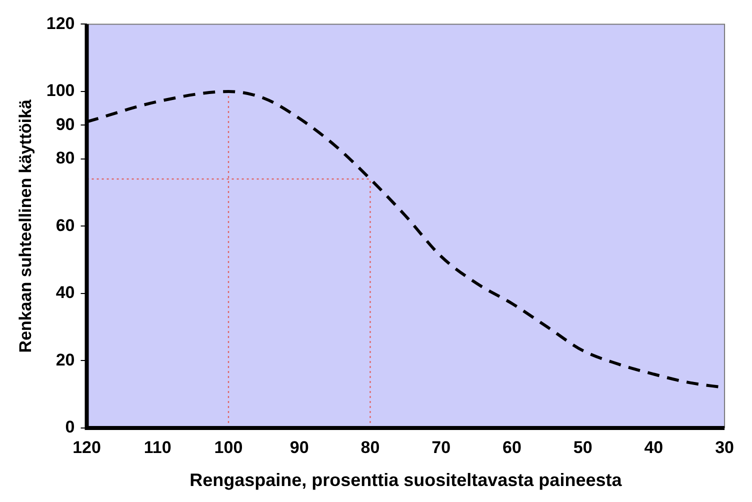 This screenshot has height=502, width=752. Describe the element at coordinates (370, 447) in the screenshot. I see `x-tick-label: 80` at that location.